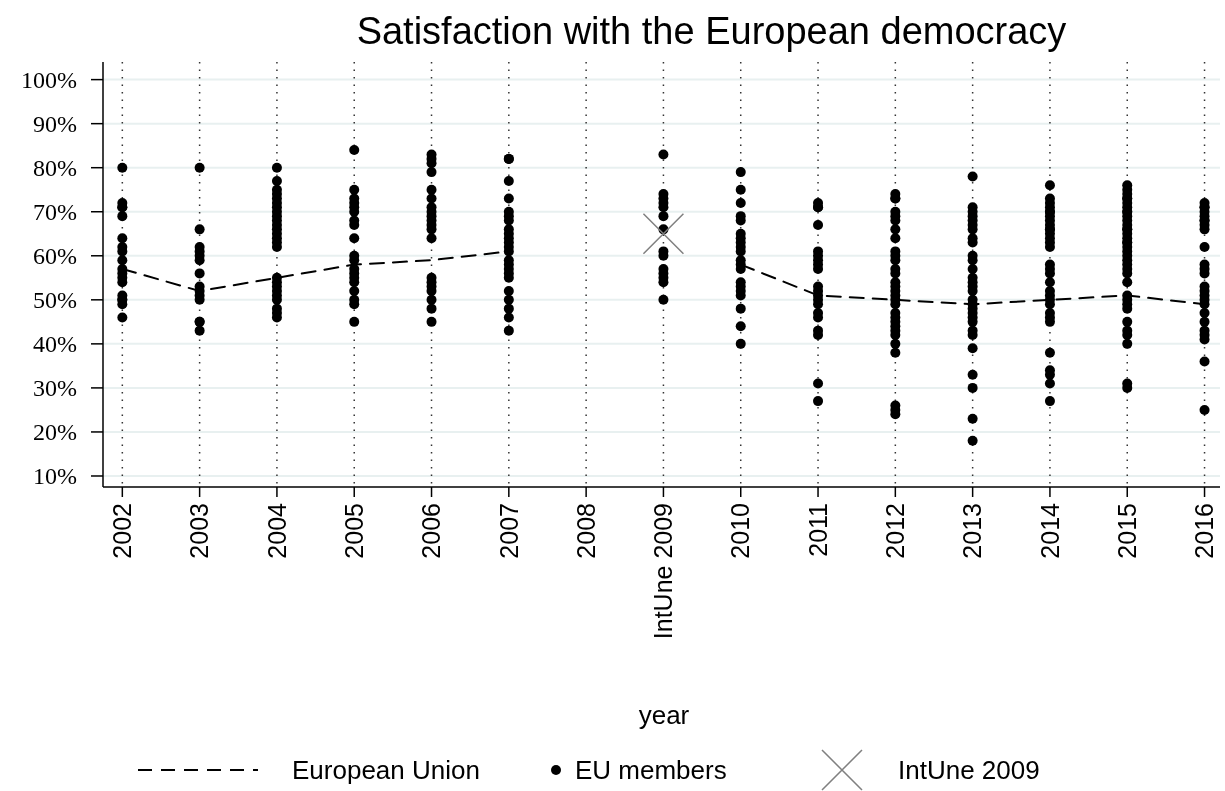 The image size is (1225, 791). What do you see at coordinates (386, 770) in the screenshot?
I see `legend-label: European Union` at bounding box center [386, 770].